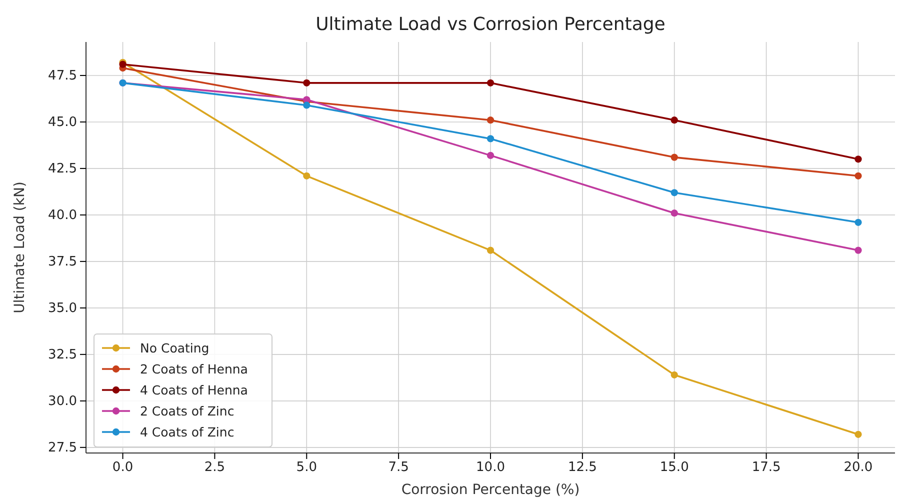 The image size is (903, 500). Describe the element at coordinates (187, 411) in the screenshot. I see `legend-label: 2 Coats of Zinc` at that location.